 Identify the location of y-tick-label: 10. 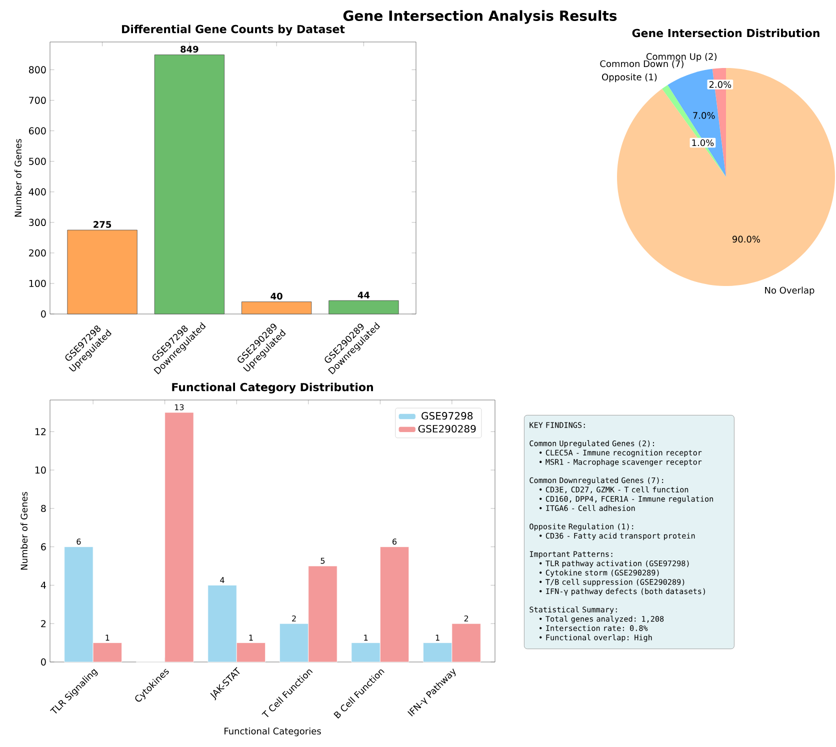
(40, 470).